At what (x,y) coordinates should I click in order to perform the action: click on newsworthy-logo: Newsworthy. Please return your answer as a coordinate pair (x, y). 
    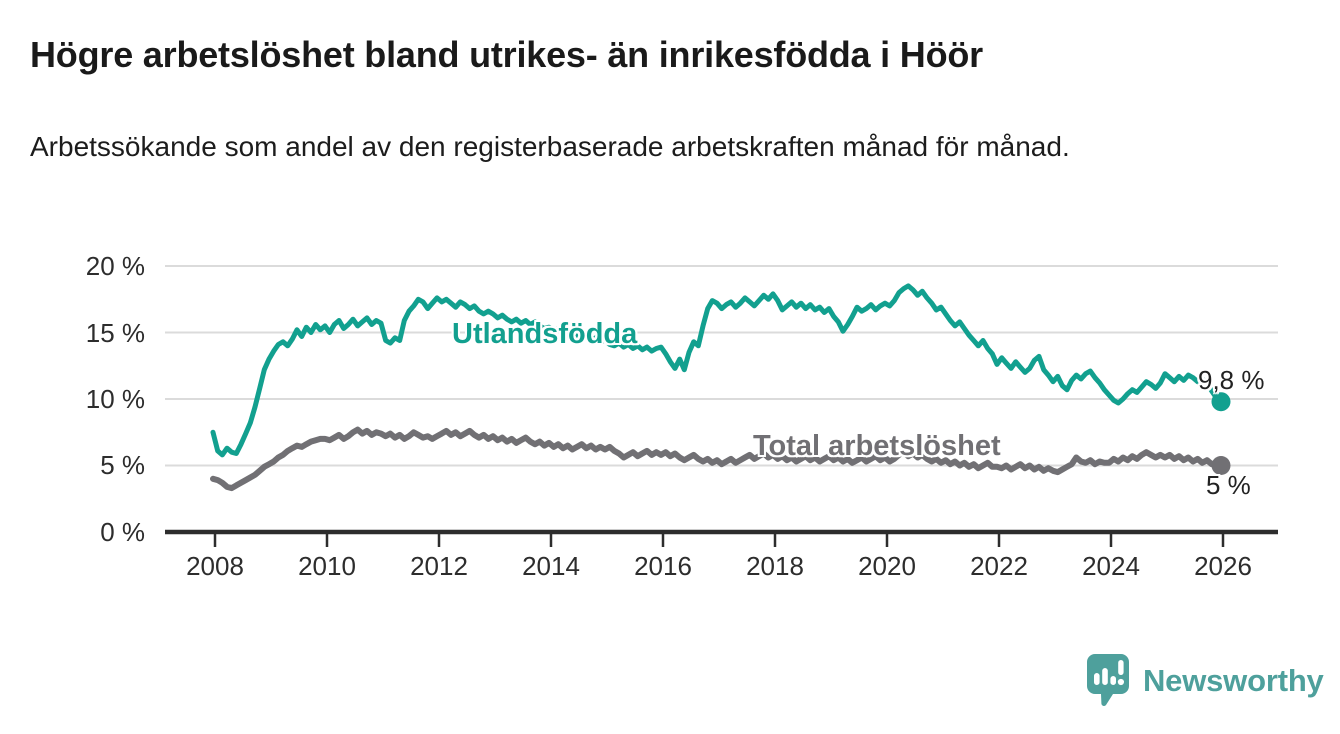
    Looking at the image, I should click on (1204, 681).